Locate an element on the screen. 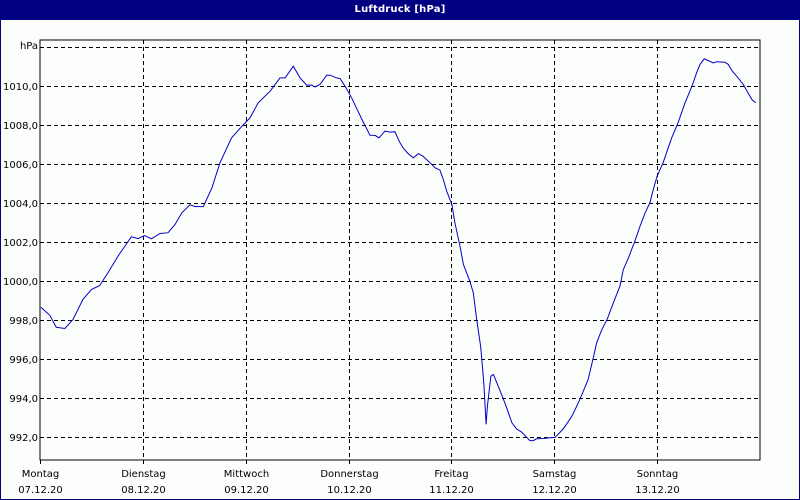  x-tick-day-label: Montag is located at coordinates (40, 474).